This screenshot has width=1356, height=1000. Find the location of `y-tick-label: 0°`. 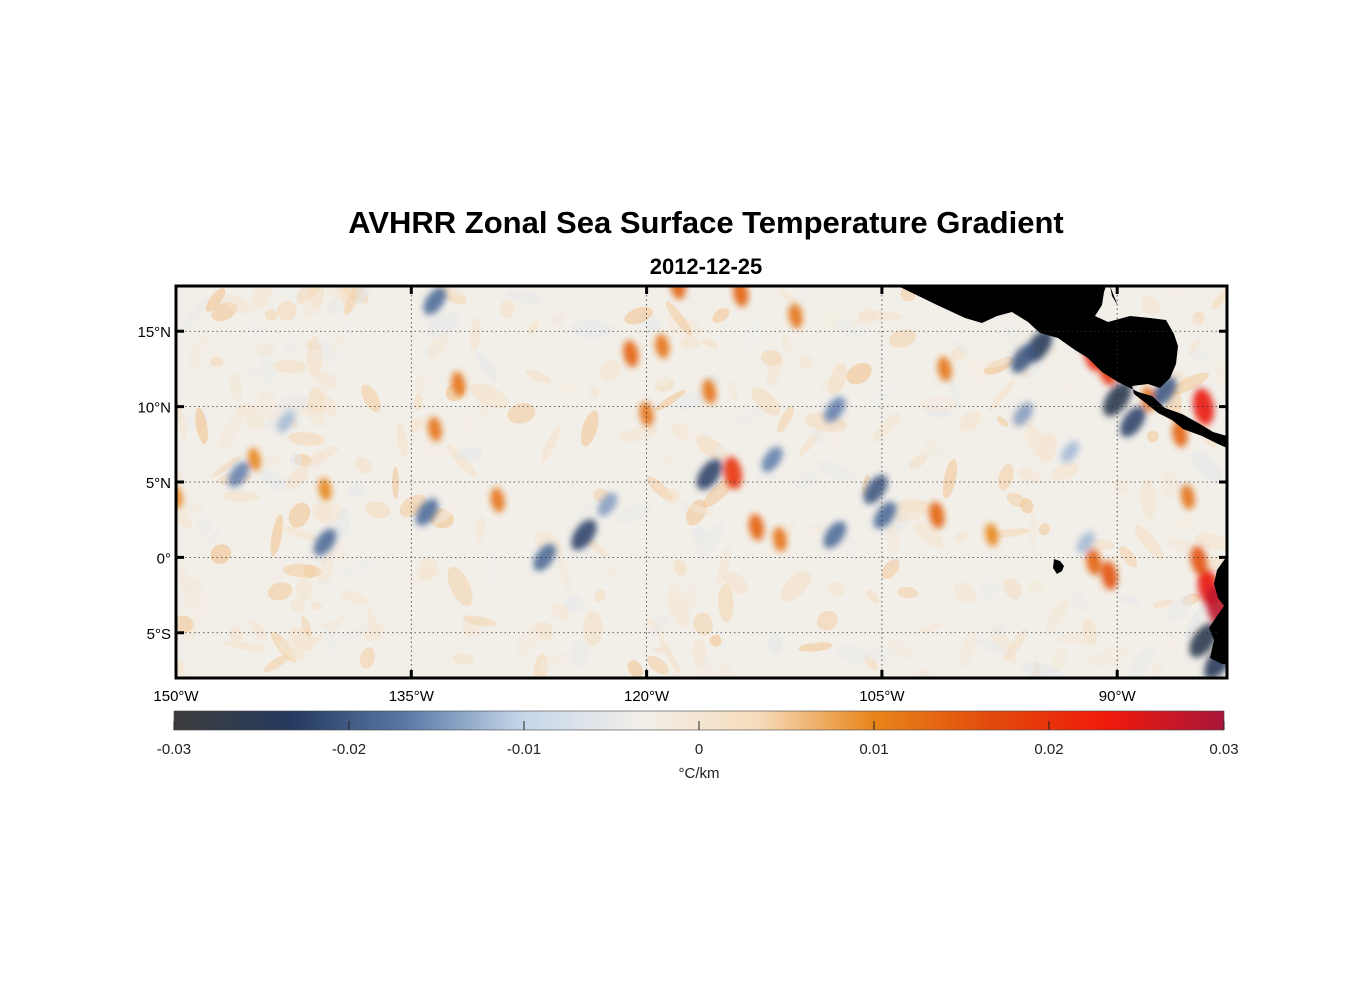

y-tick-label: 0° is located at coordinates (164, 558).